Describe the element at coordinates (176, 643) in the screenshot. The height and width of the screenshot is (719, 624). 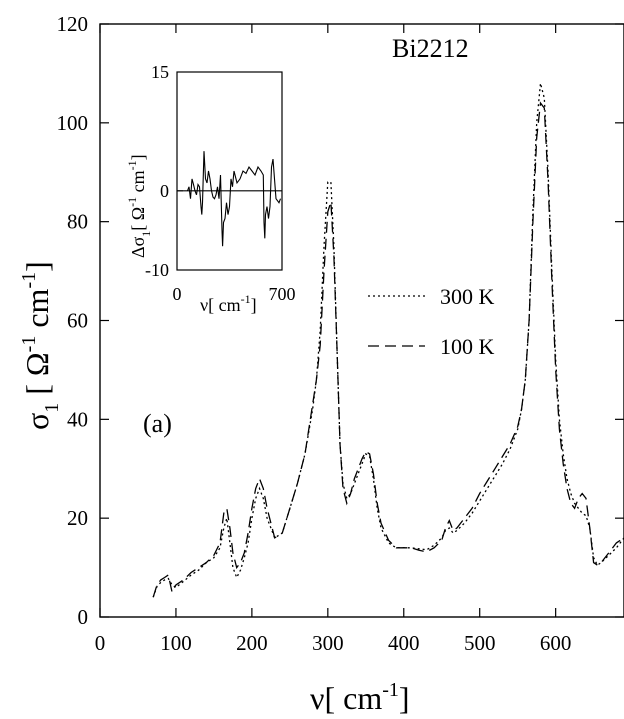
I see `x-tick-label-1: 100` at that location.